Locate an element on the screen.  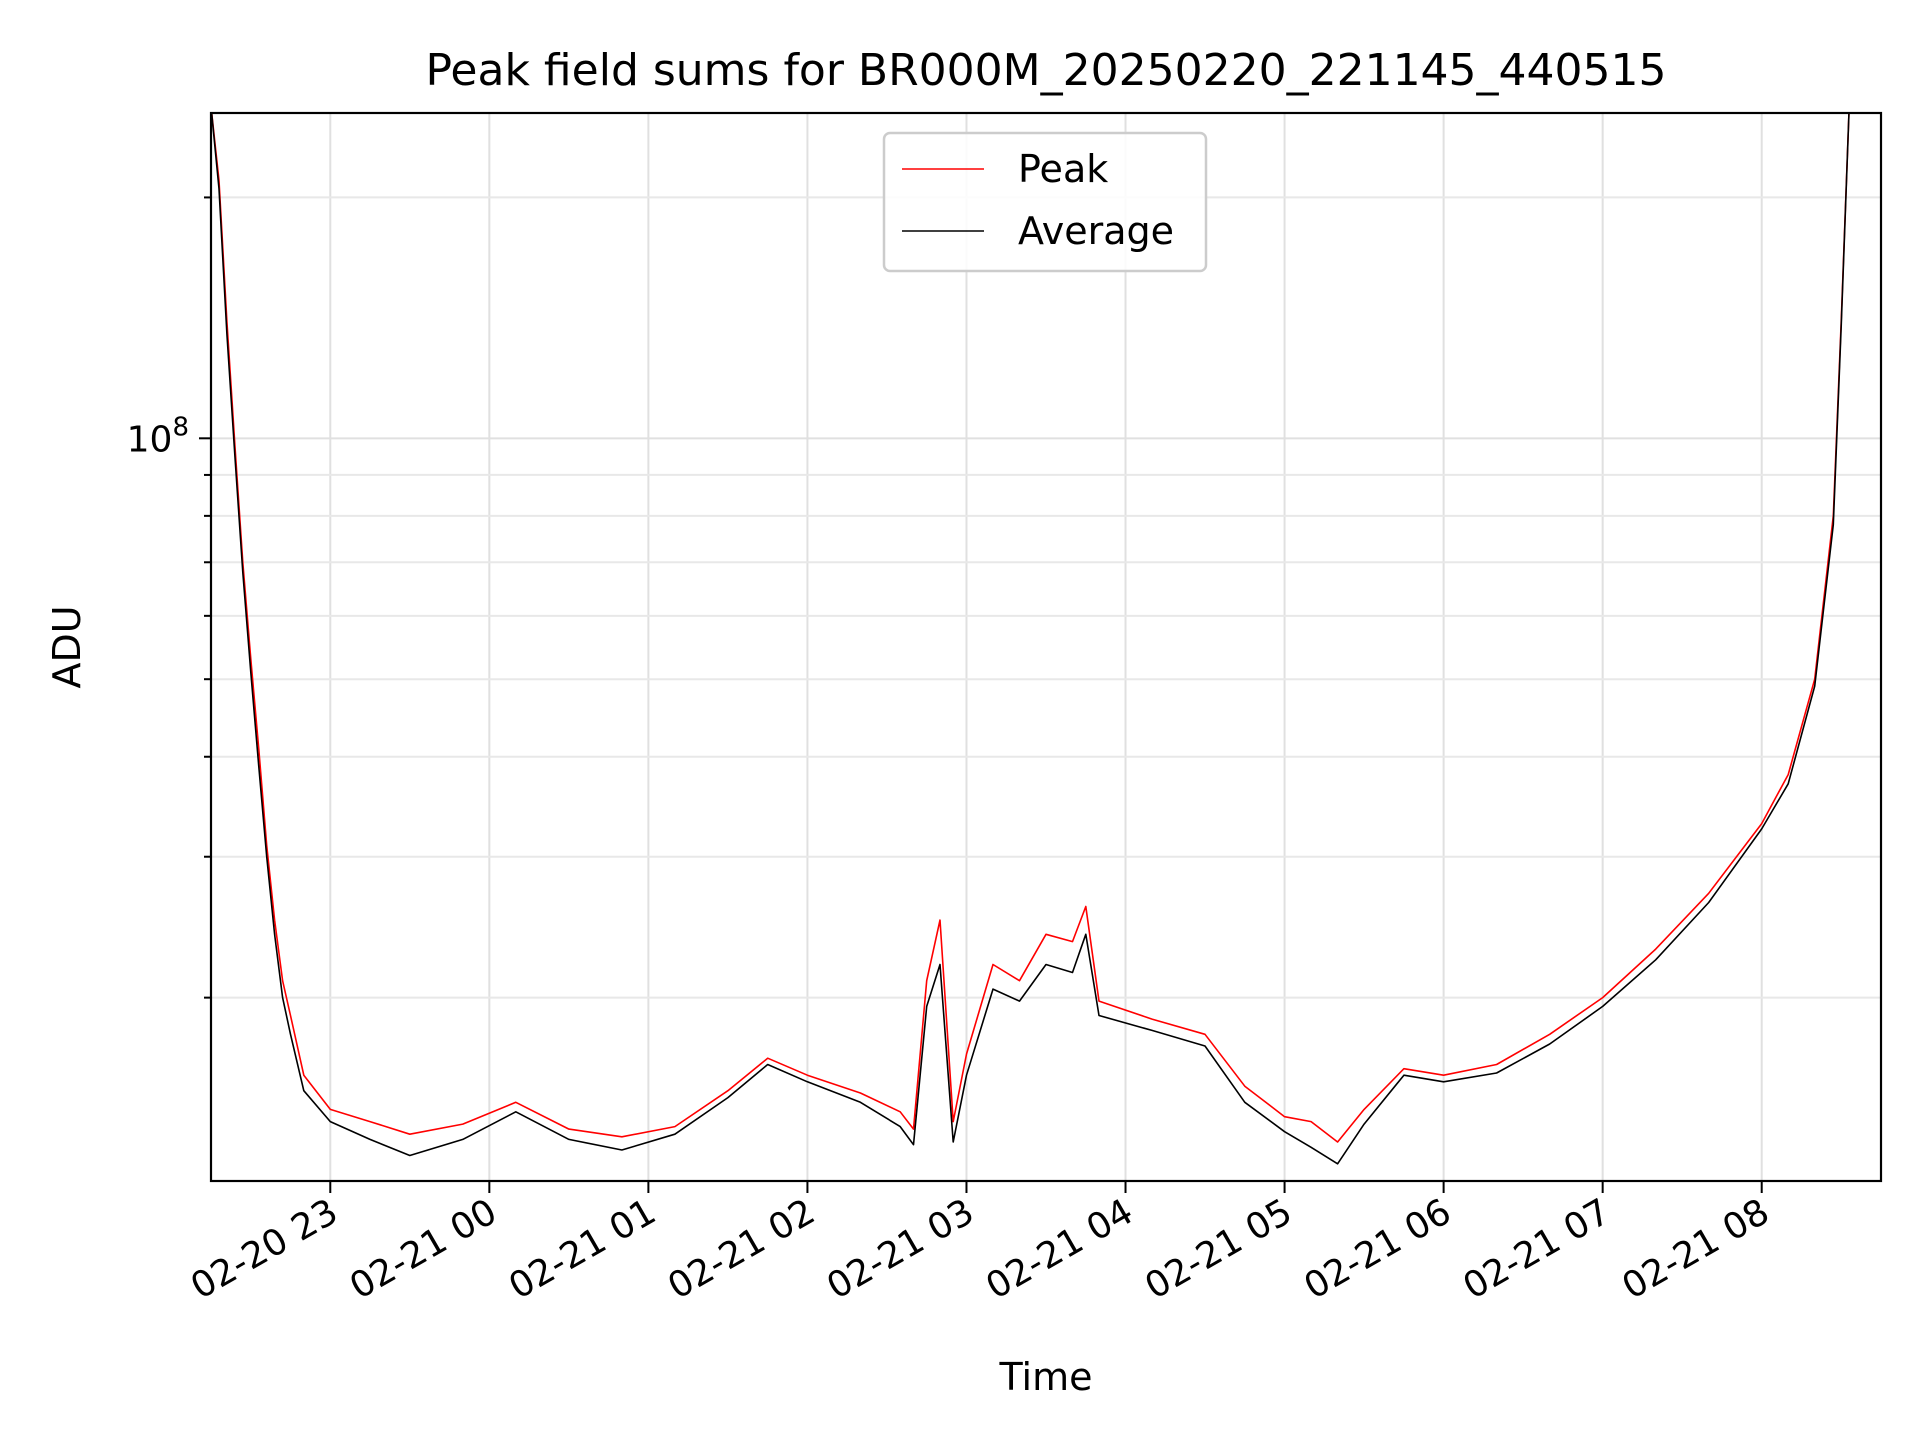
legend-label-peak: Peak is located at coordinates (1063, 169).